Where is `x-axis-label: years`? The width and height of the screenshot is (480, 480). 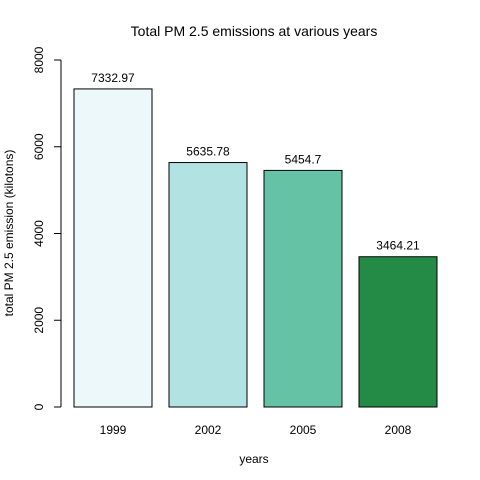
x-axis-label: years is located at coordinates (253, 459).